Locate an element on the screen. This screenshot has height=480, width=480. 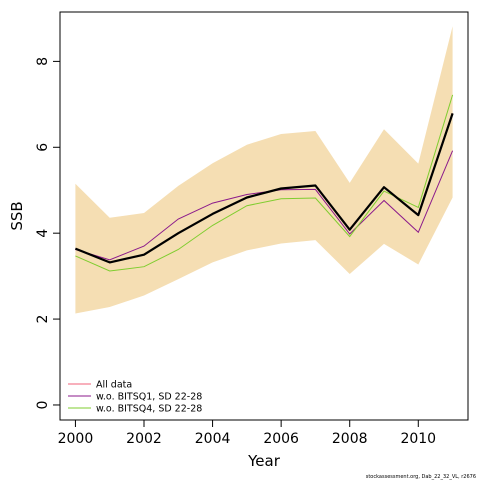
y-axis: 0 2 4 6 8 is located at coordinates (47, 233).